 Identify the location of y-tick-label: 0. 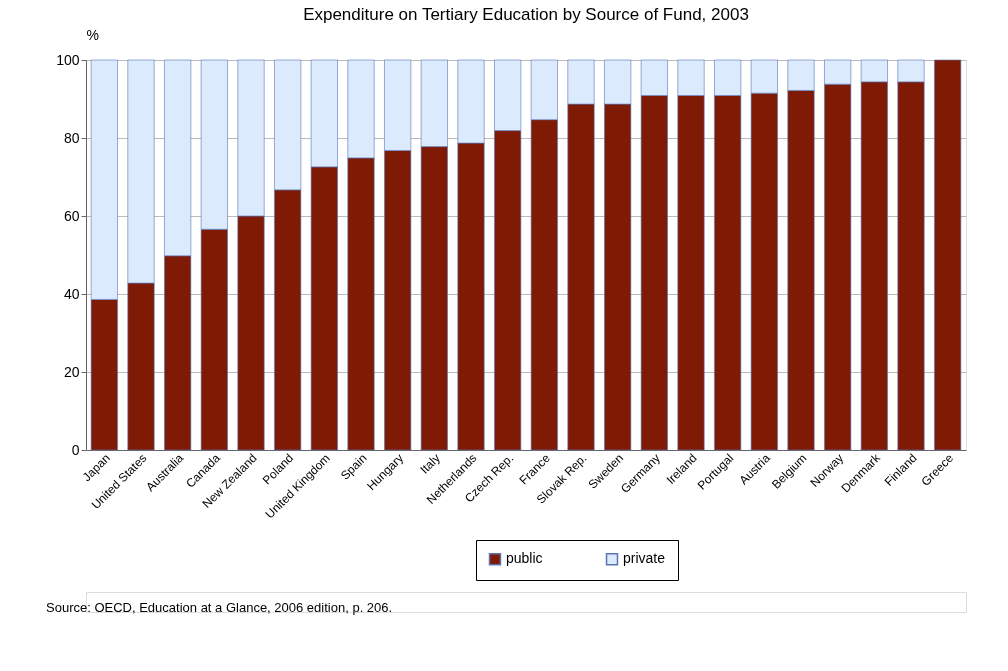
(75, 449).